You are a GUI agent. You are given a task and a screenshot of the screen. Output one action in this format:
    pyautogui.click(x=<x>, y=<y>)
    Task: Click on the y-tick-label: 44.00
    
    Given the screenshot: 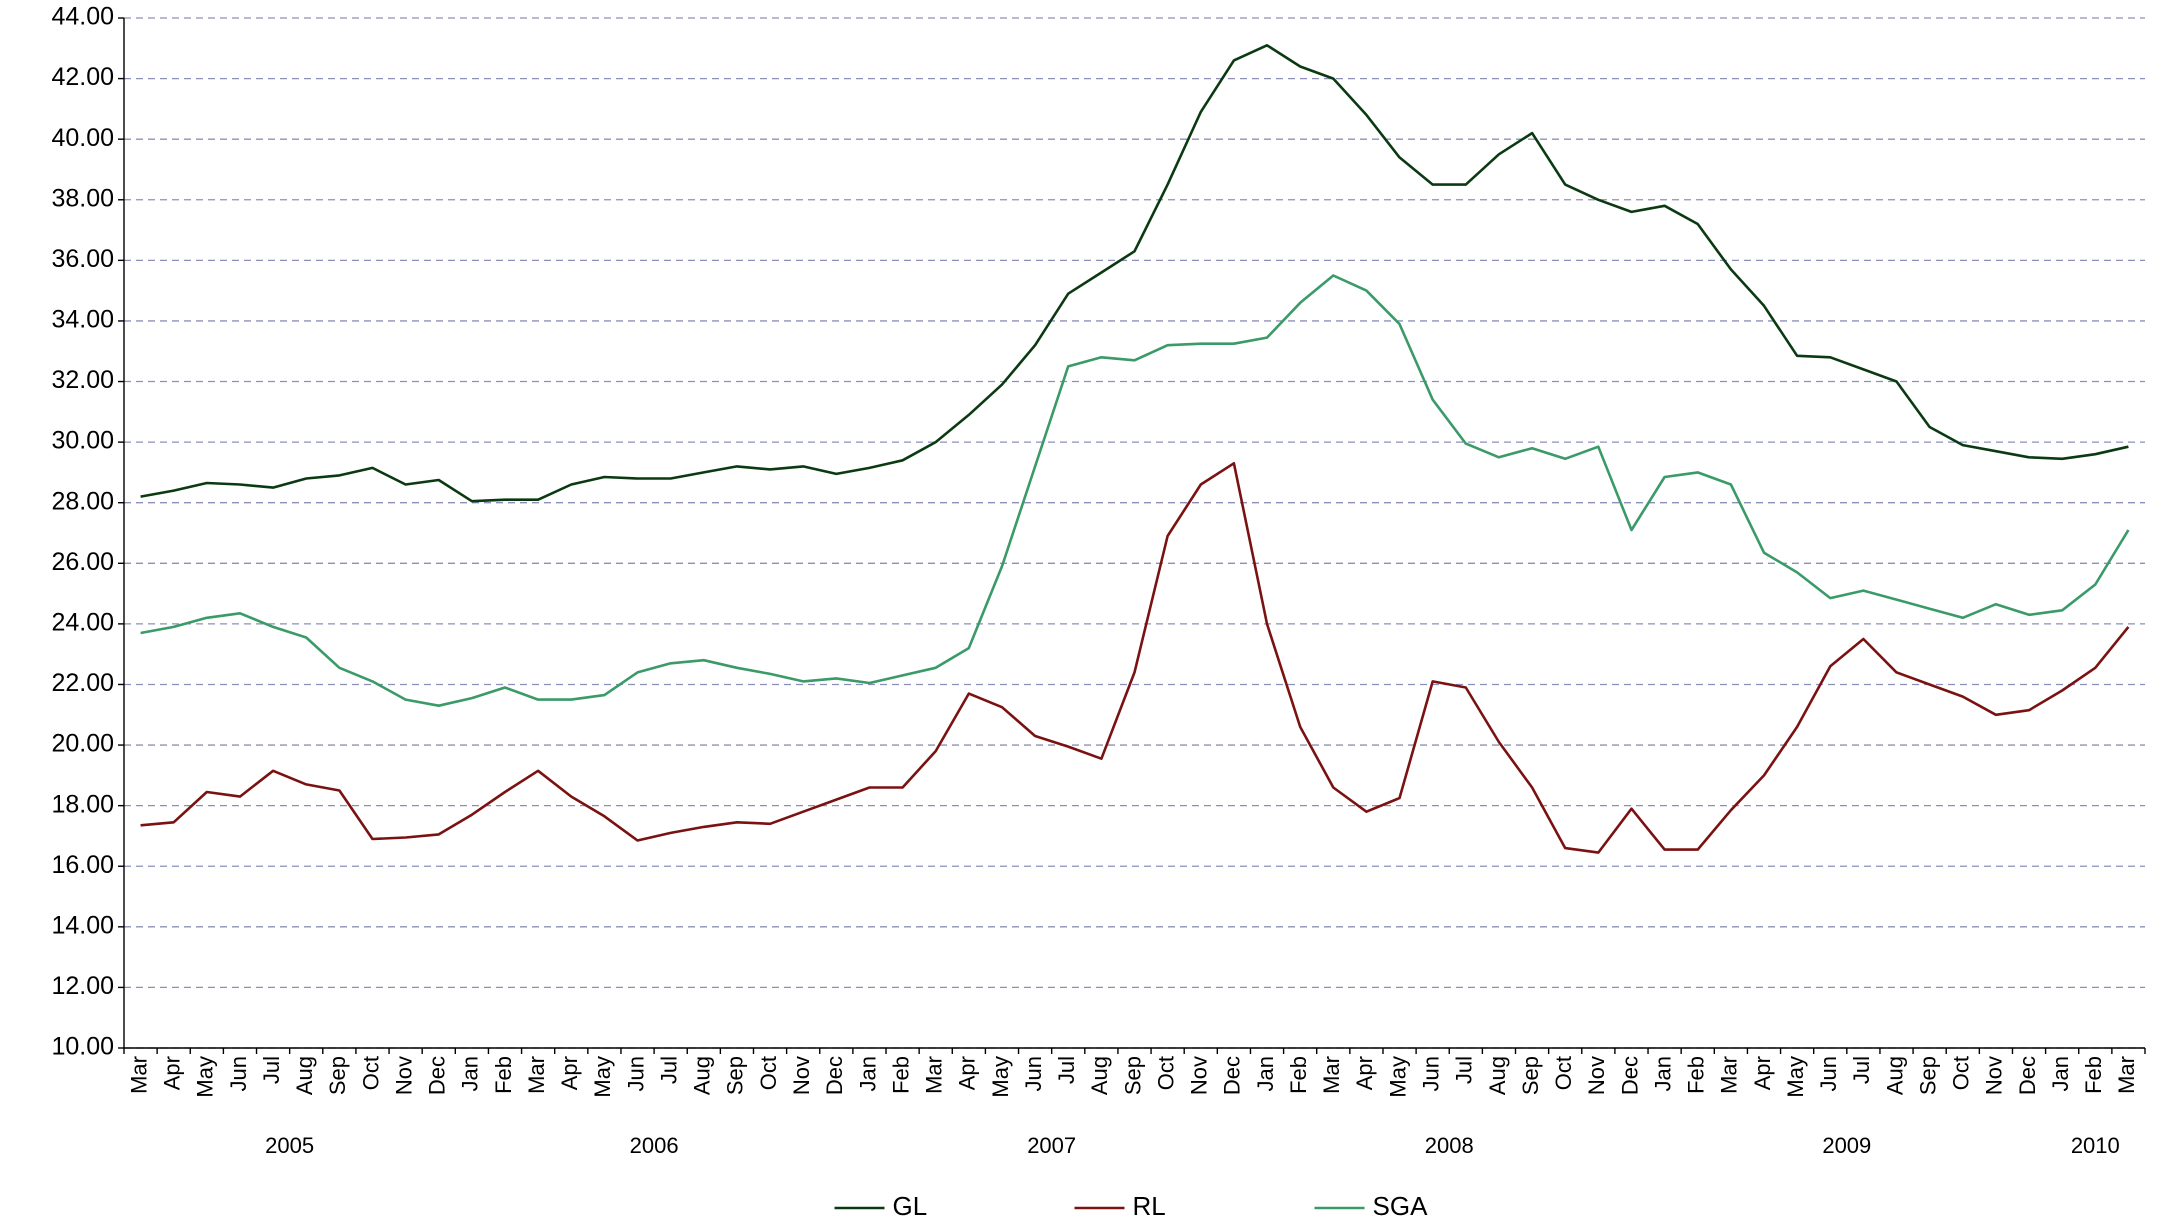 What is the action you would take?
    pyautogui.click(x=82, y=17)
    